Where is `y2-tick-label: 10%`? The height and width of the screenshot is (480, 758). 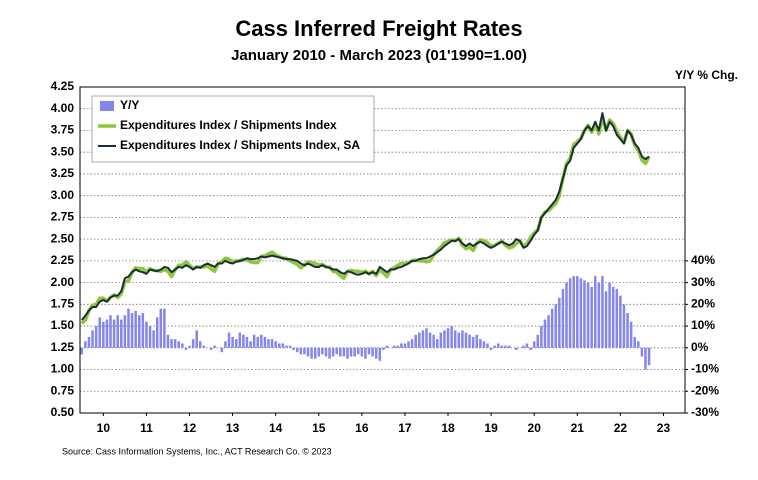 y2-tick-label: 10% is located at coordinates (703, 325).